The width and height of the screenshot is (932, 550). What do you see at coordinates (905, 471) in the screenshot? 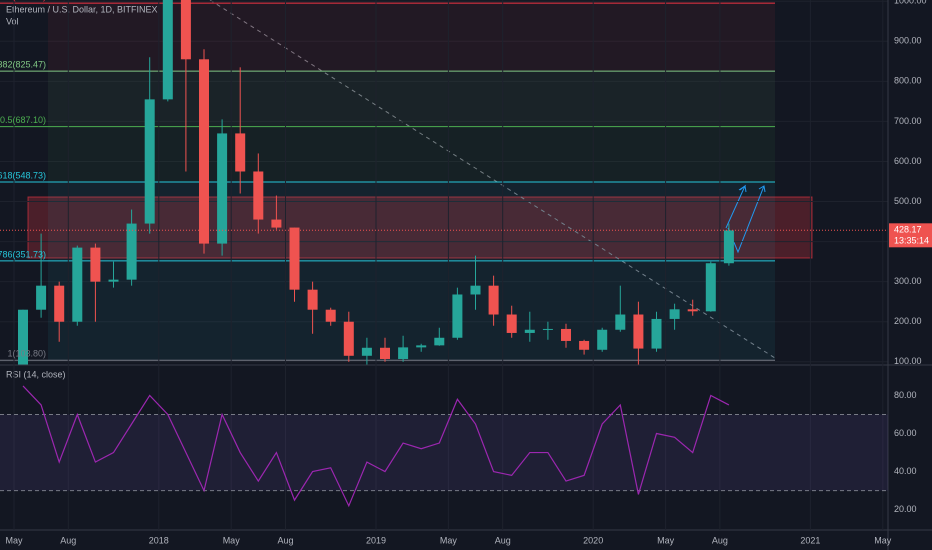
I see `y-tick-label: 40.00` at bounding box center [905, 471].